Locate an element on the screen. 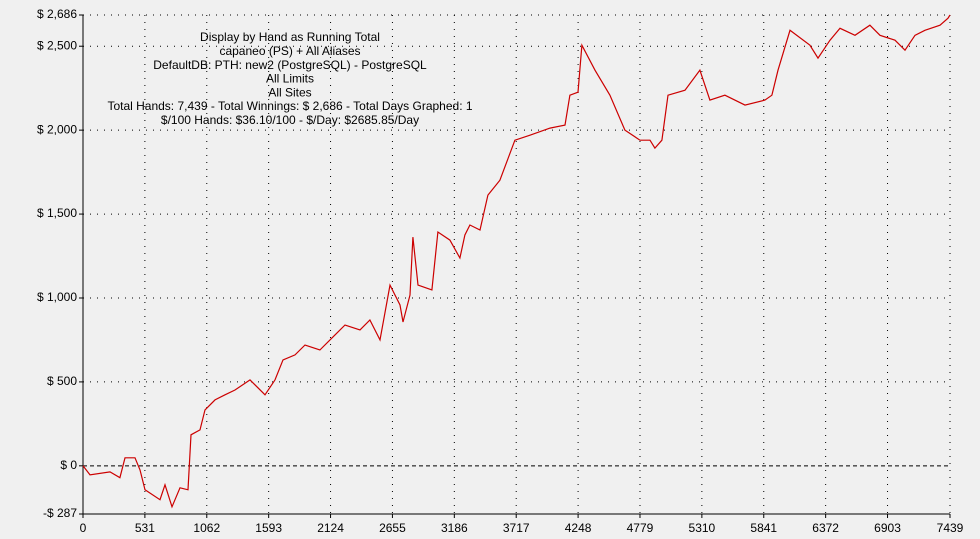 The width and height of the screenshot is (980, 539). x-tick-label: 1062 is located at coordinates (206, 528).